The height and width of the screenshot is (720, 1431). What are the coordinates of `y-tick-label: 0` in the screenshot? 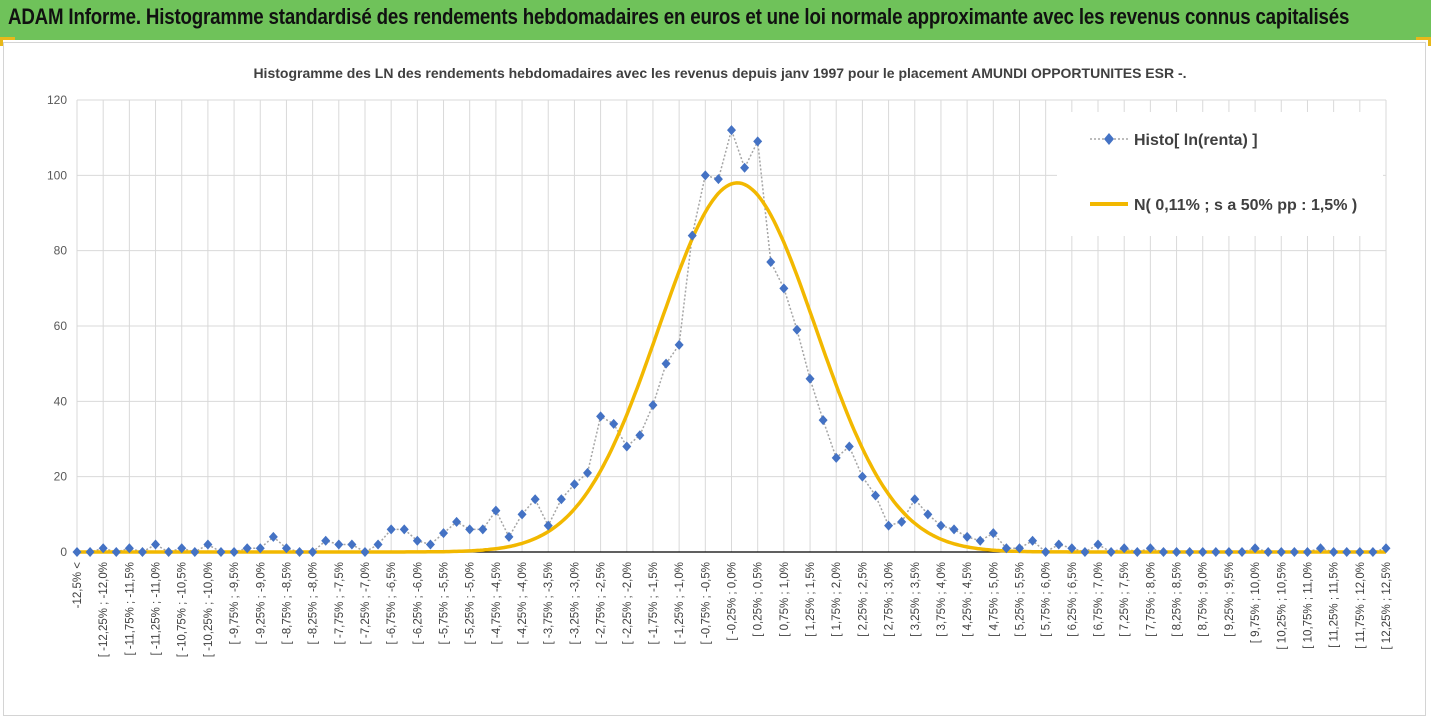 It's located at (63, 552).